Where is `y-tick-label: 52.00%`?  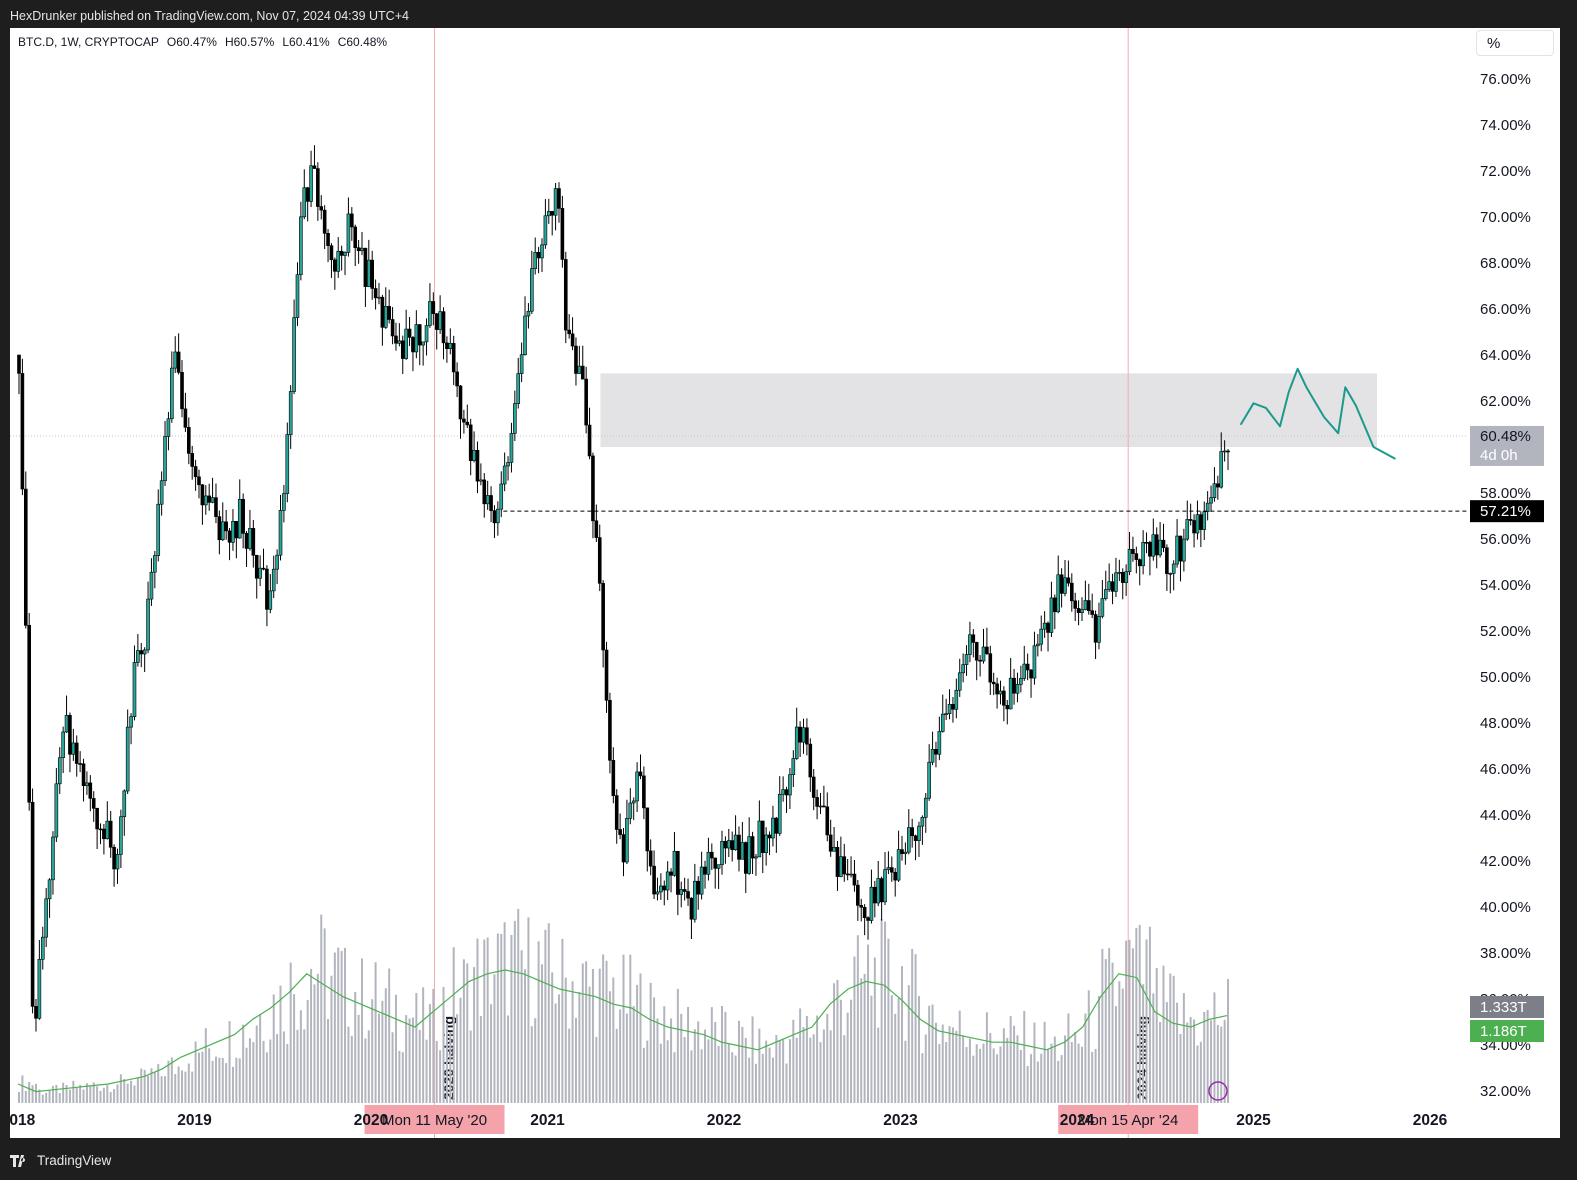 y-tick-label: 52.00% is located at coordinates (1505, 631).